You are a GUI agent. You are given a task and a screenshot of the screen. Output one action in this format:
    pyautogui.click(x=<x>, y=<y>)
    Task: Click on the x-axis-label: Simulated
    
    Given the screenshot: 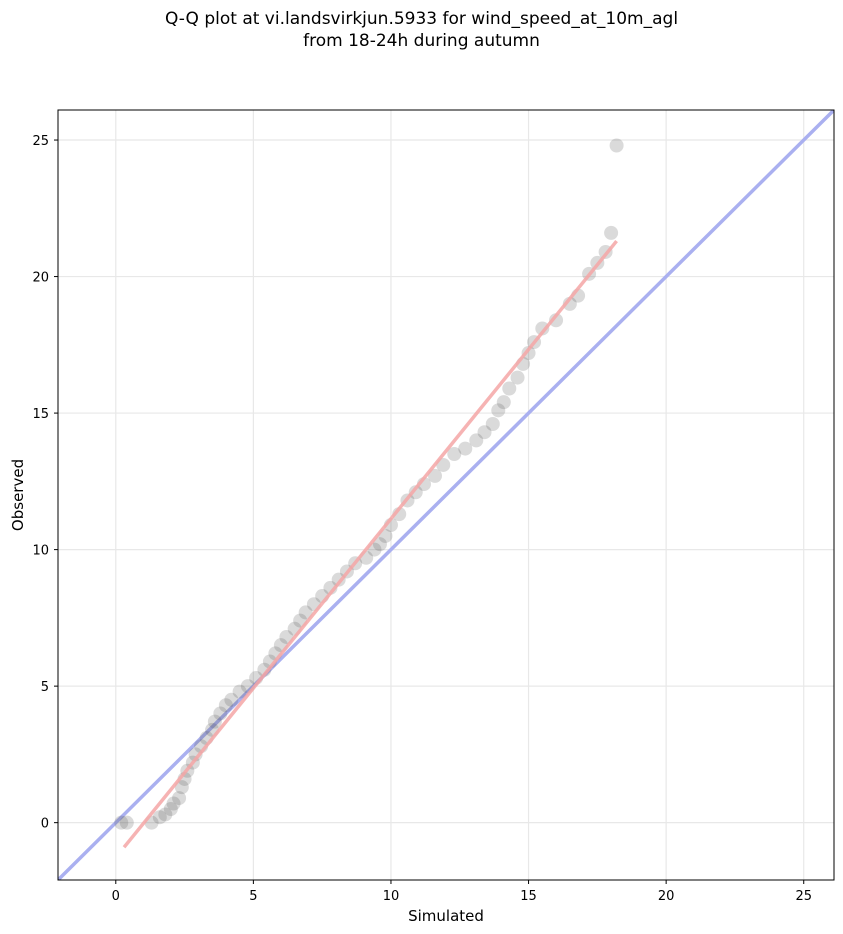 What is the action you would take?
    pyautogui.click(x=446, y=916)
    